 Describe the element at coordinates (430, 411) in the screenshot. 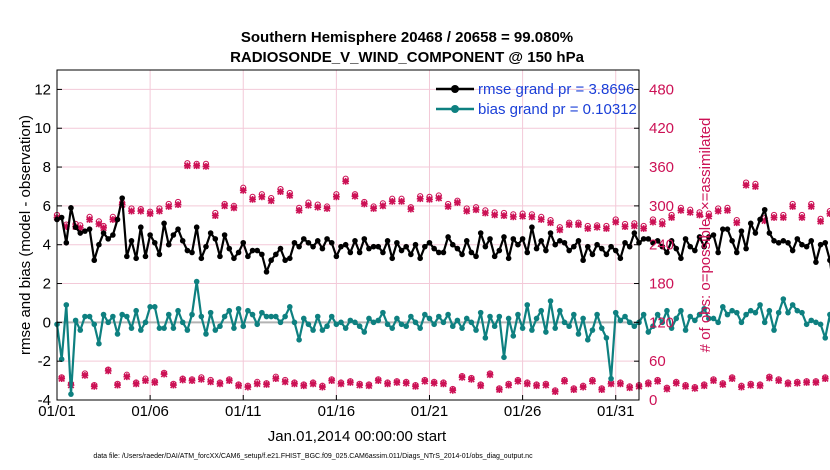

I see `x-tick-label: 01/21` at that location.